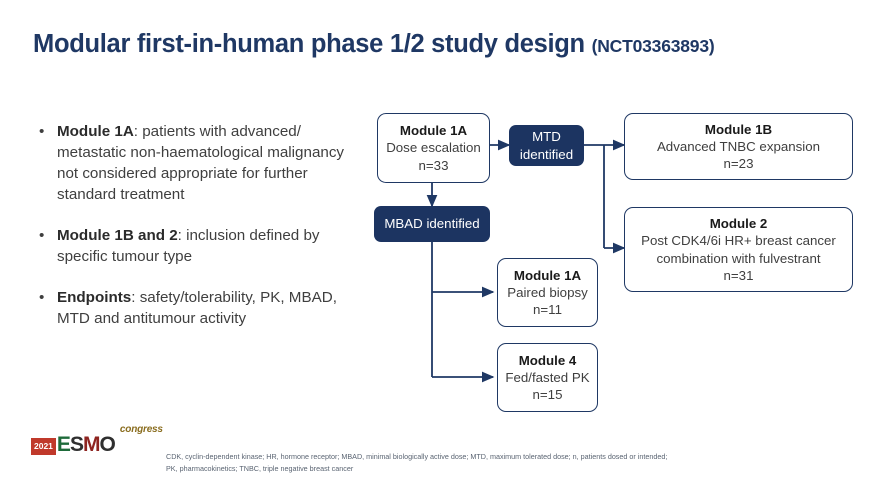 This screenshot has width=888, height=491. Describe the element at coordinates (63, 445) in the screenshot. I see `logo-letter-e: E` at that location.